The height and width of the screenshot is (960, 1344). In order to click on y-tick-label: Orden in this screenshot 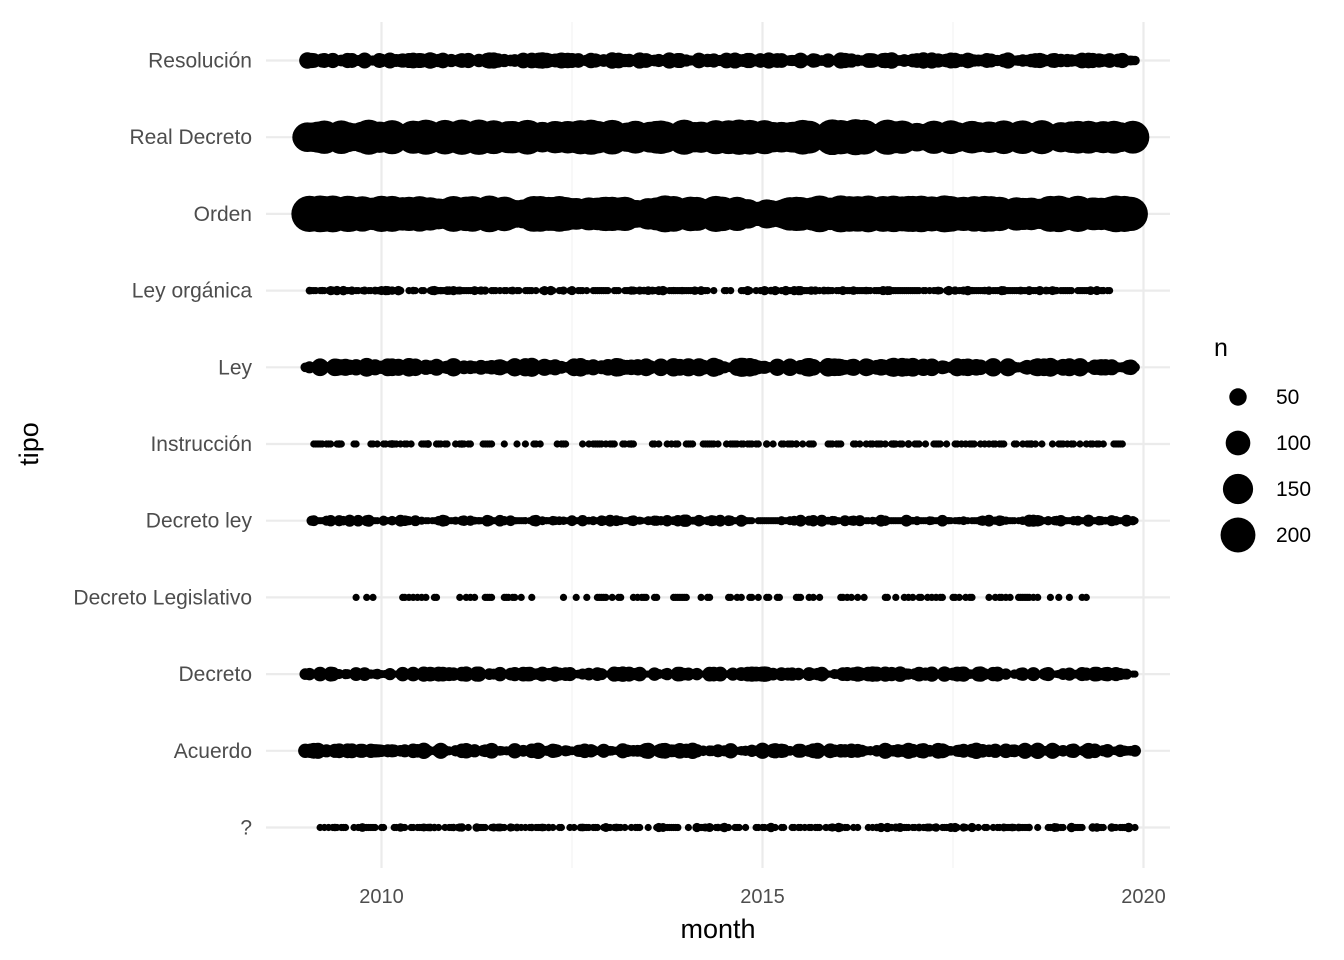, I will do `click(223, 214)`.